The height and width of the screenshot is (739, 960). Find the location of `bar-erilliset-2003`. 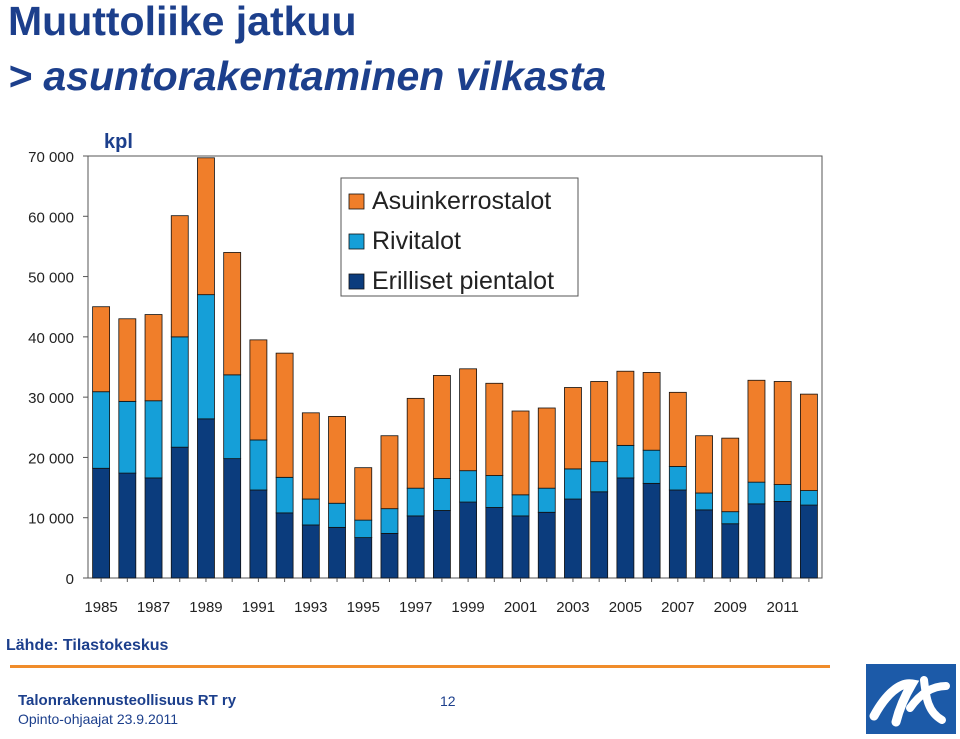

bar-erilliset-2003 is located at coordinates (573, 538).